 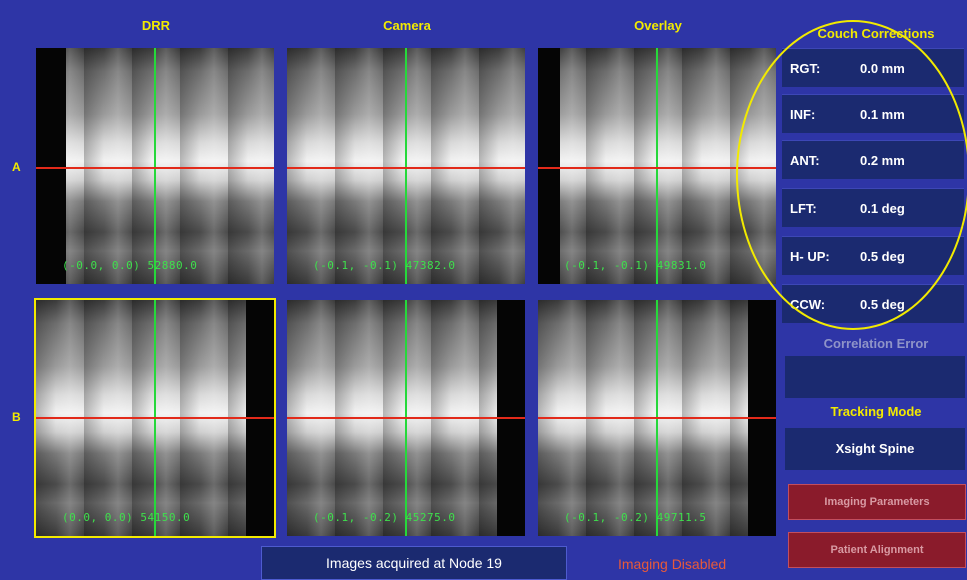 I want to click on correction-h-up: H- UP: 0.5 deg, so click(x=873, y=255).